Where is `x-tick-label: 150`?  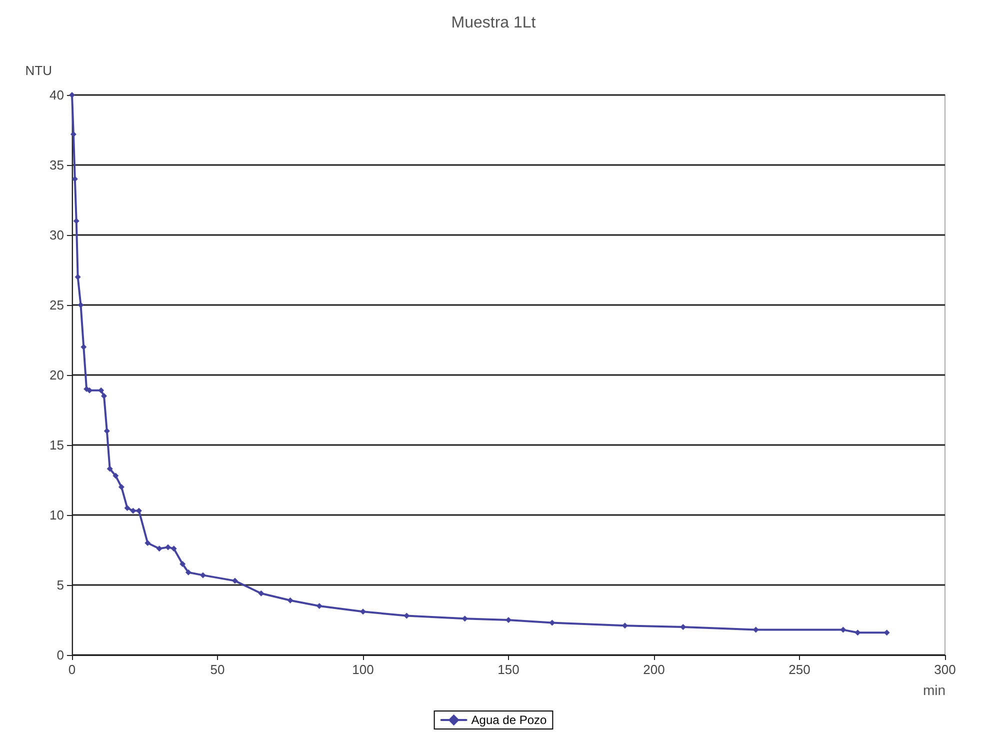
x-tick-label: 150 is located at coordinates (509, 669).